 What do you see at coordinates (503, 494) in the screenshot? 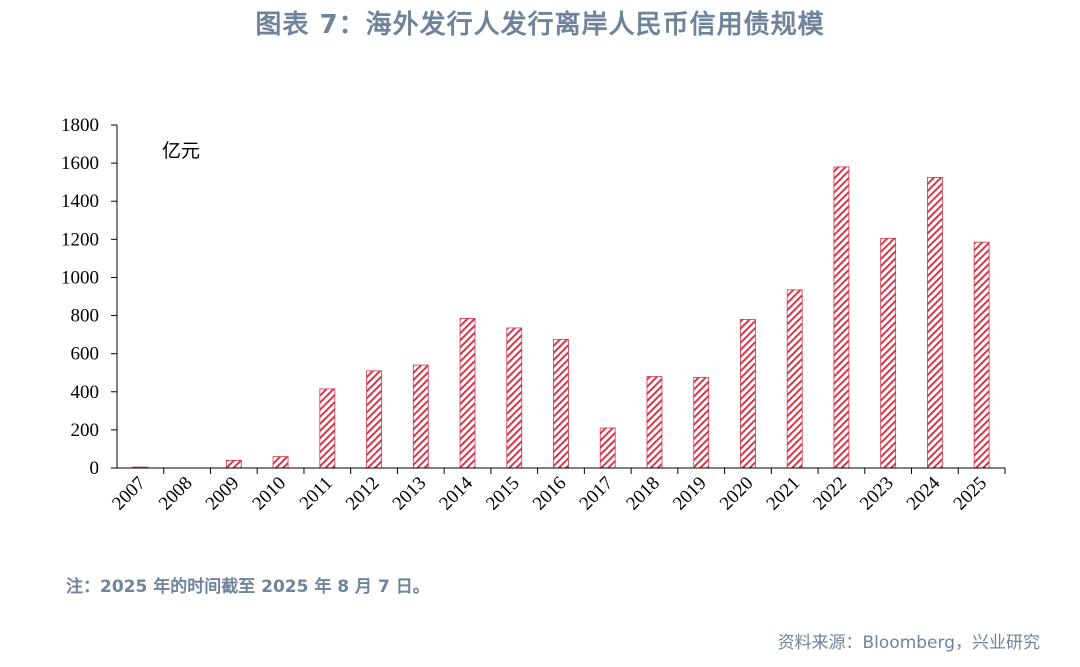
I see `x-tick-label: 2015` at bounding box center [503, 494].